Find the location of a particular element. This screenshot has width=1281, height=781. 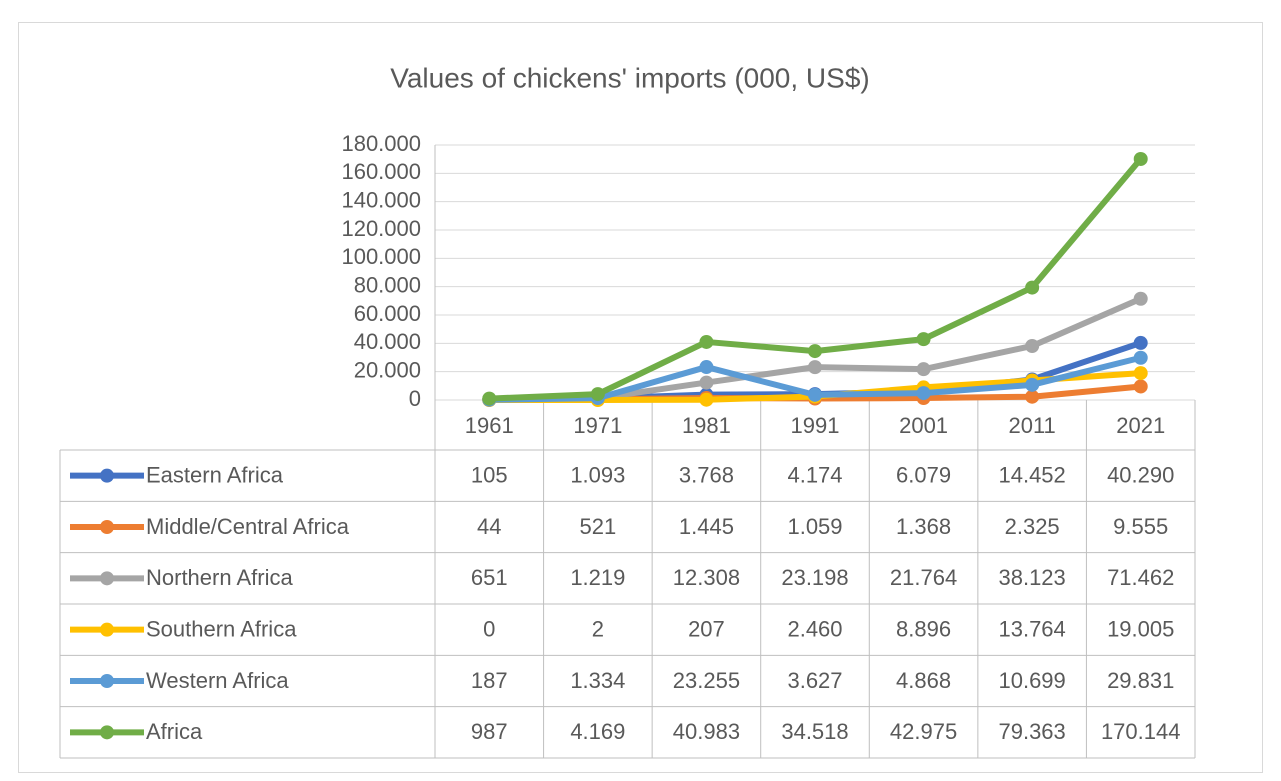

table-cell: 4.868 is located at coordinates (923, 680).